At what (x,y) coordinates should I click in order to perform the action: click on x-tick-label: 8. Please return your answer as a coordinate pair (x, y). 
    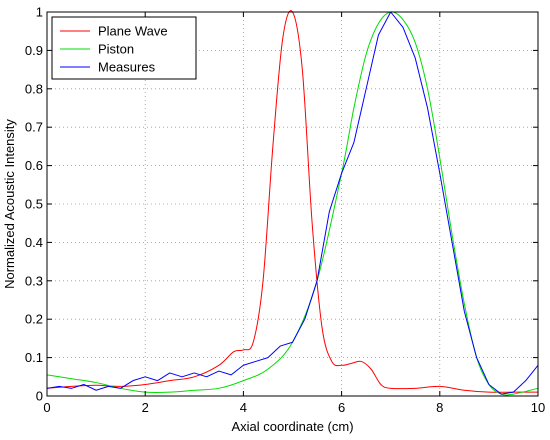
    Looking at the image, I should click on (439, 407).